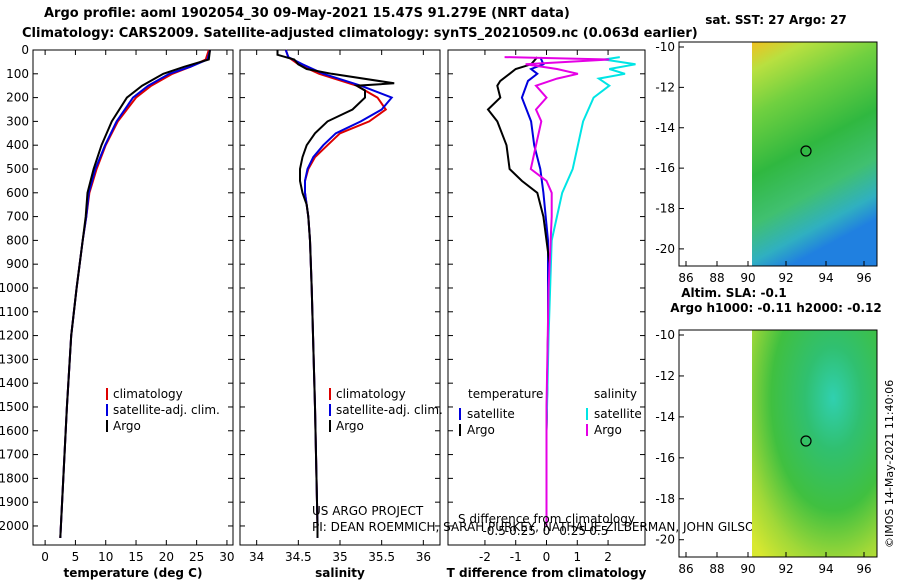 The width and height of the screenshot is (900, 580). I want to click on y-tick-label: 1100, so click(14, 312).